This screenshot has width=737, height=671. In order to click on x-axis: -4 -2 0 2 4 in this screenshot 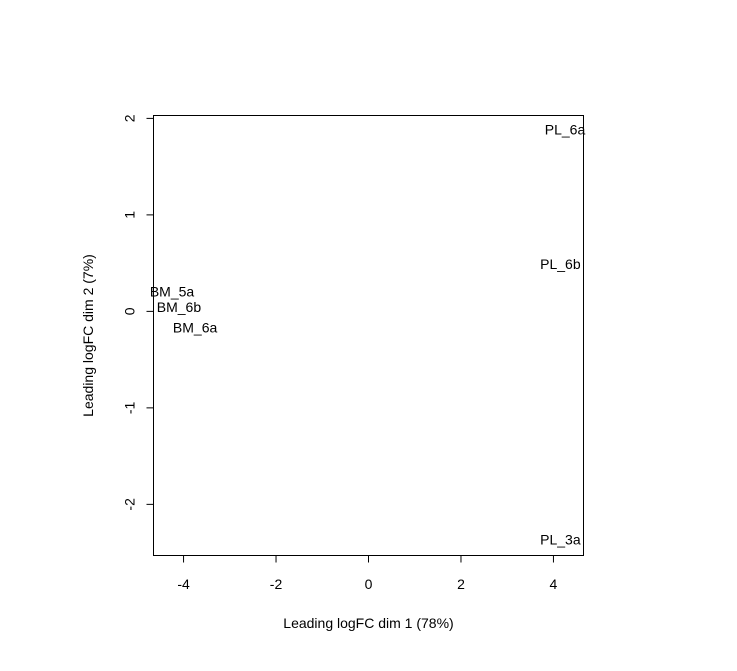, I will do `click(367, 573)`.